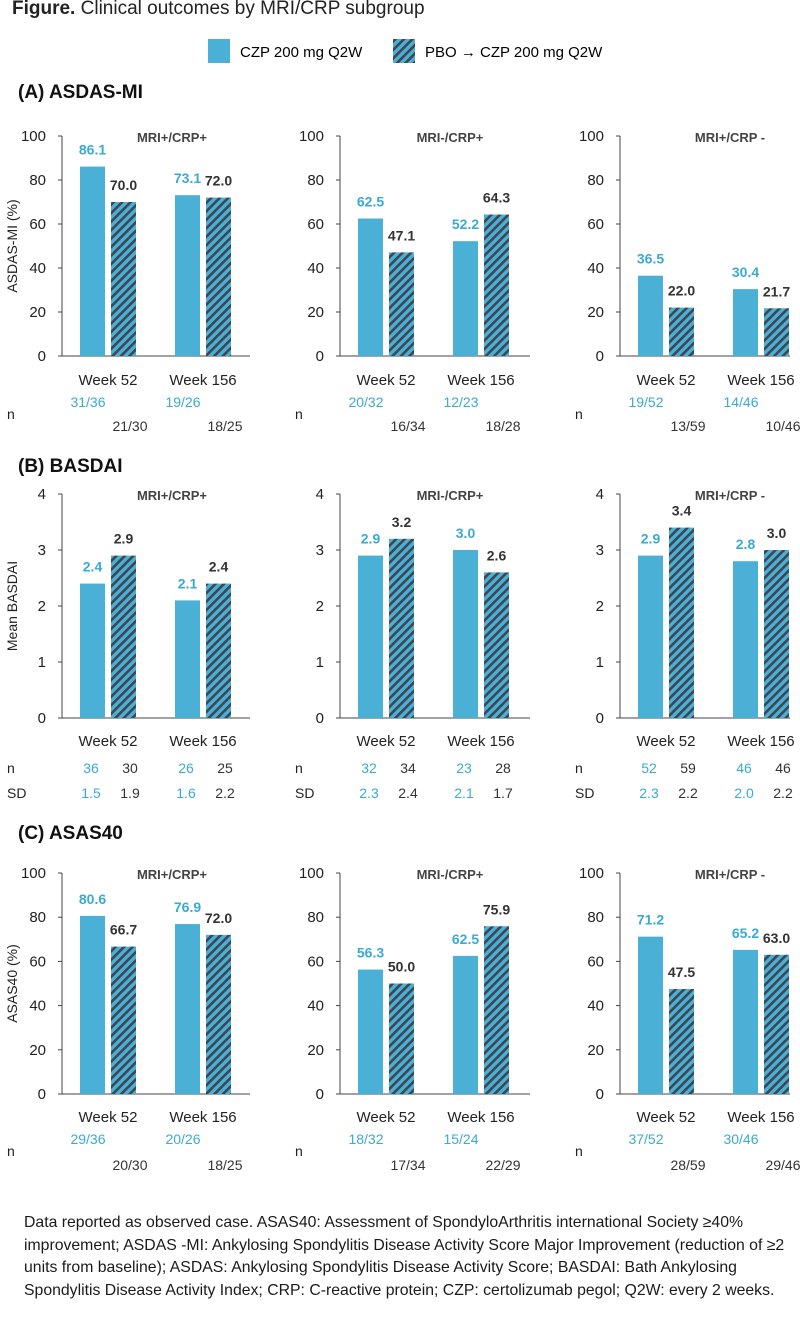 This screenshot has width=800, height=1337. I want to click on n-value-czp: 14/46, so click(740, 402).